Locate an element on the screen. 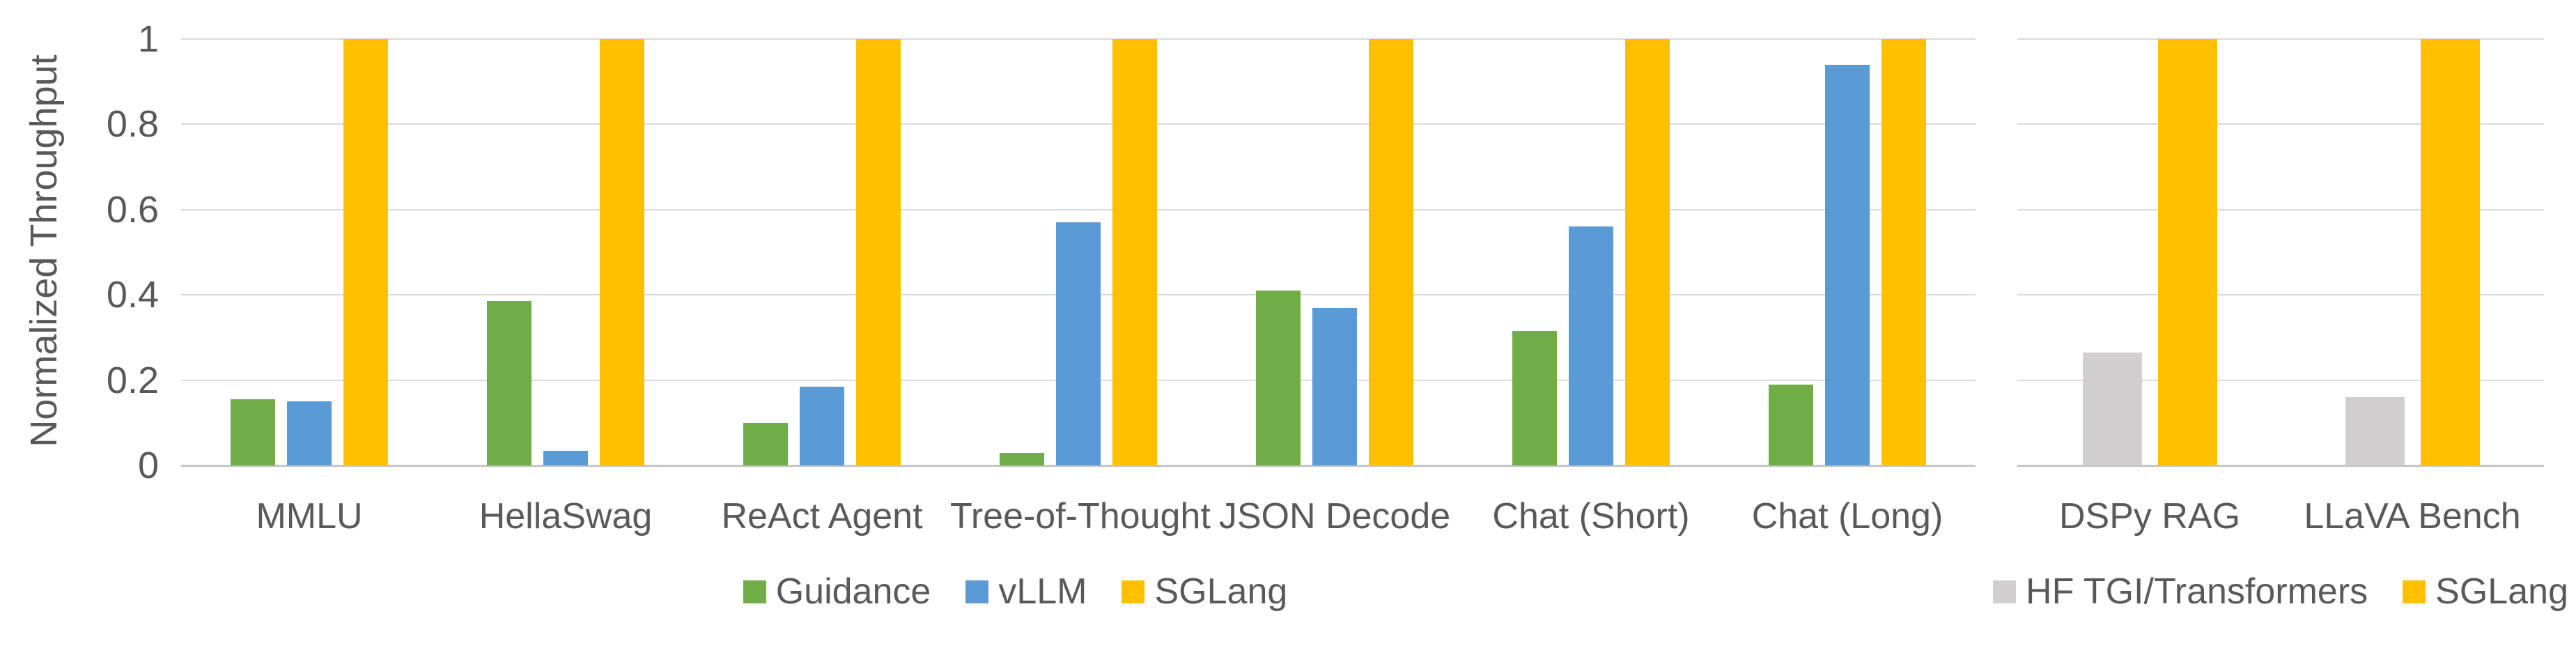 The height and width of the screenshot is (648, 2576). legend-label: HF TGI/Transformers is located at coordinates (2197, 591).